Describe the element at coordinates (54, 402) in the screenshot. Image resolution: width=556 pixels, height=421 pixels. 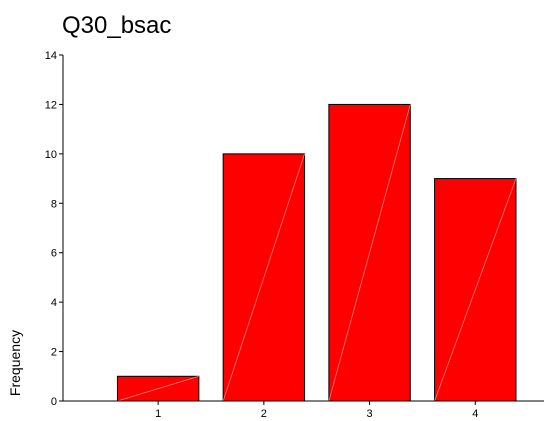
I see `y-tick-label-0: 0` at that location.